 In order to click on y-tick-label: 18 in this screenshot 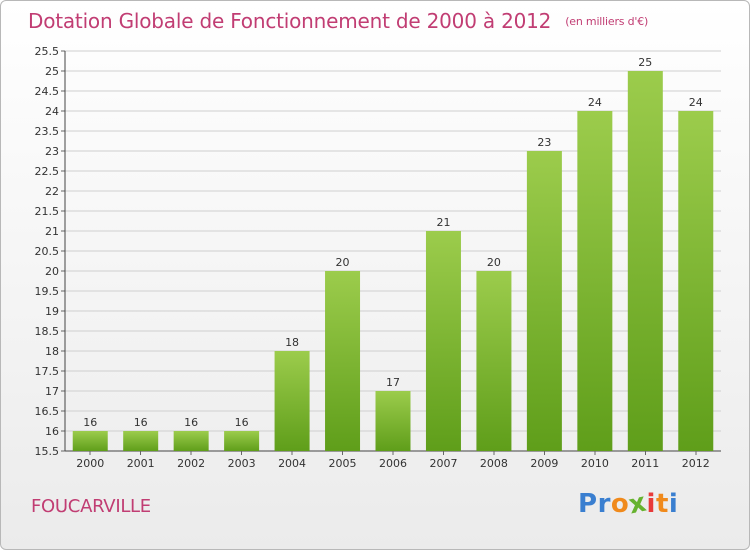, I will do `click(52, 351)`.